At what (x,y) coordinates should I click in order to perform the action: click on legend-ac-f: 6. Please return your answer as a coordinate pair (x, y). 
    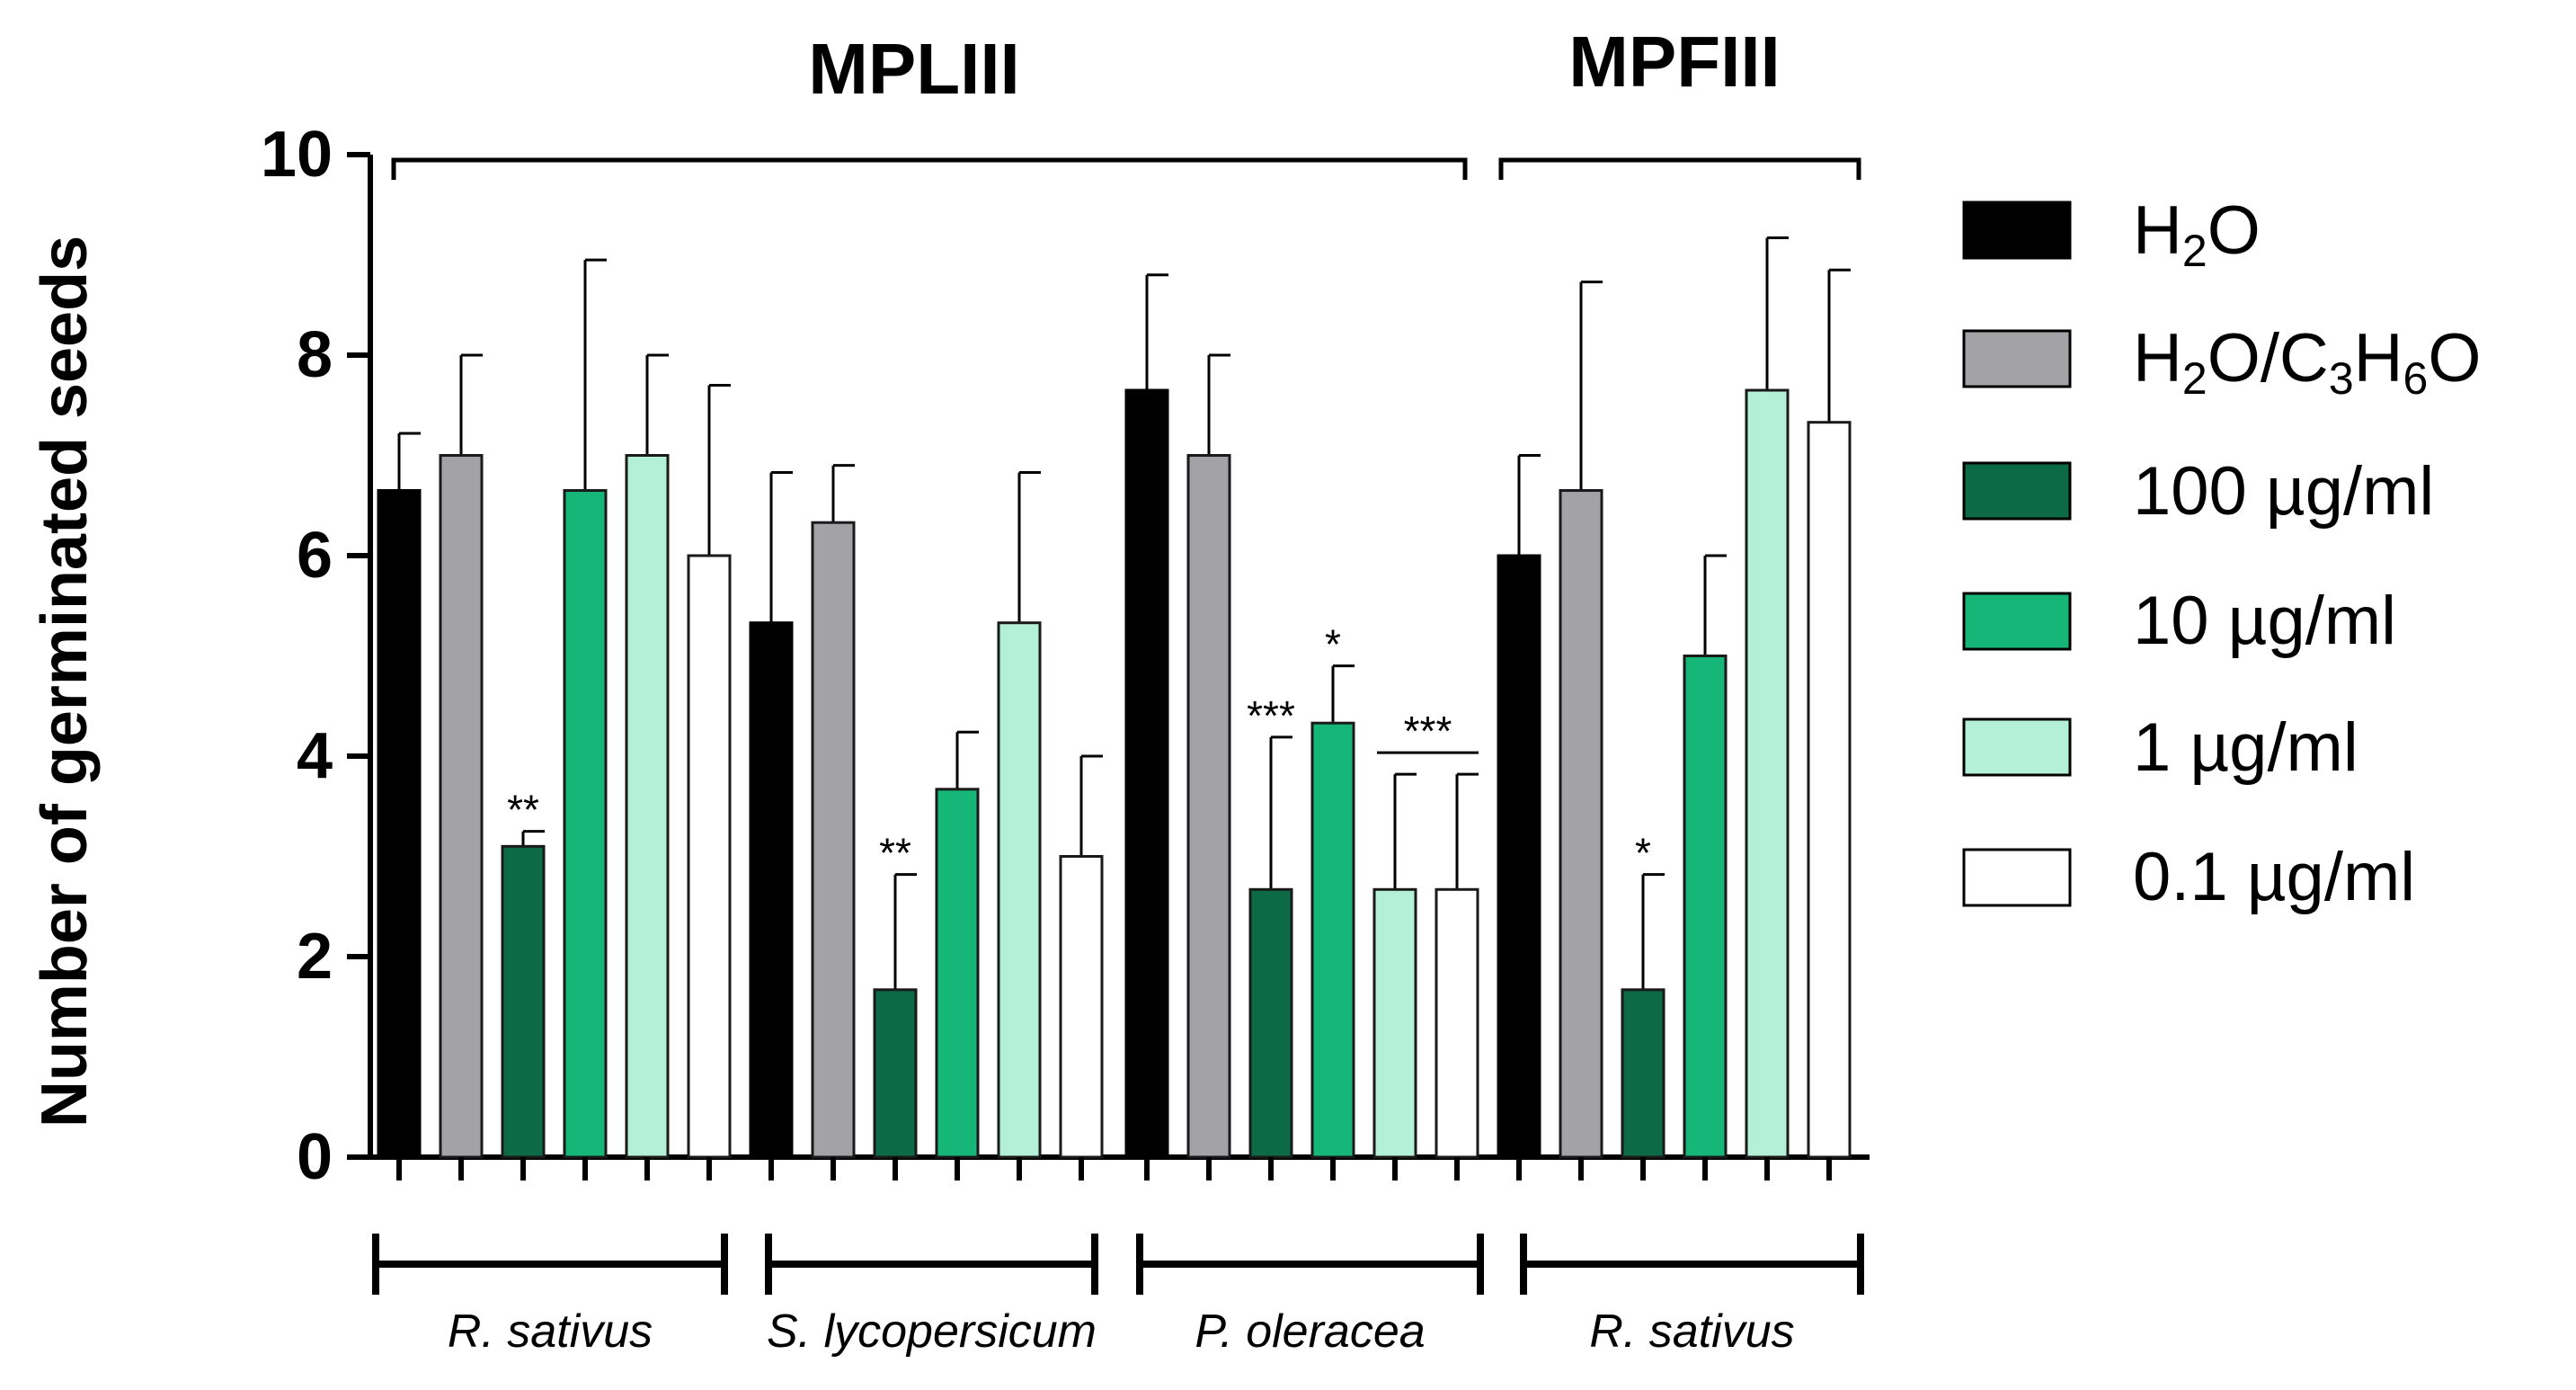
    Looking at the image, I should click on (2416, 378).